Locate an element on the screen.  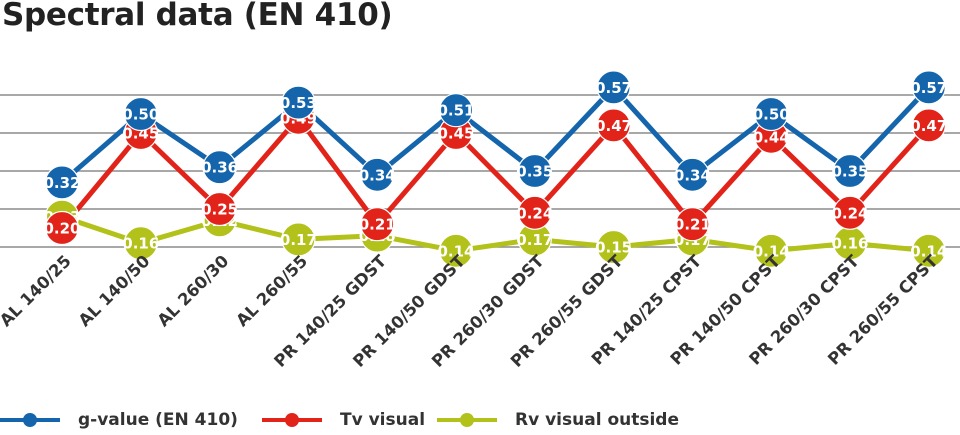
data-label-s2-11: 0.14 is located at coordinates (928, 251).